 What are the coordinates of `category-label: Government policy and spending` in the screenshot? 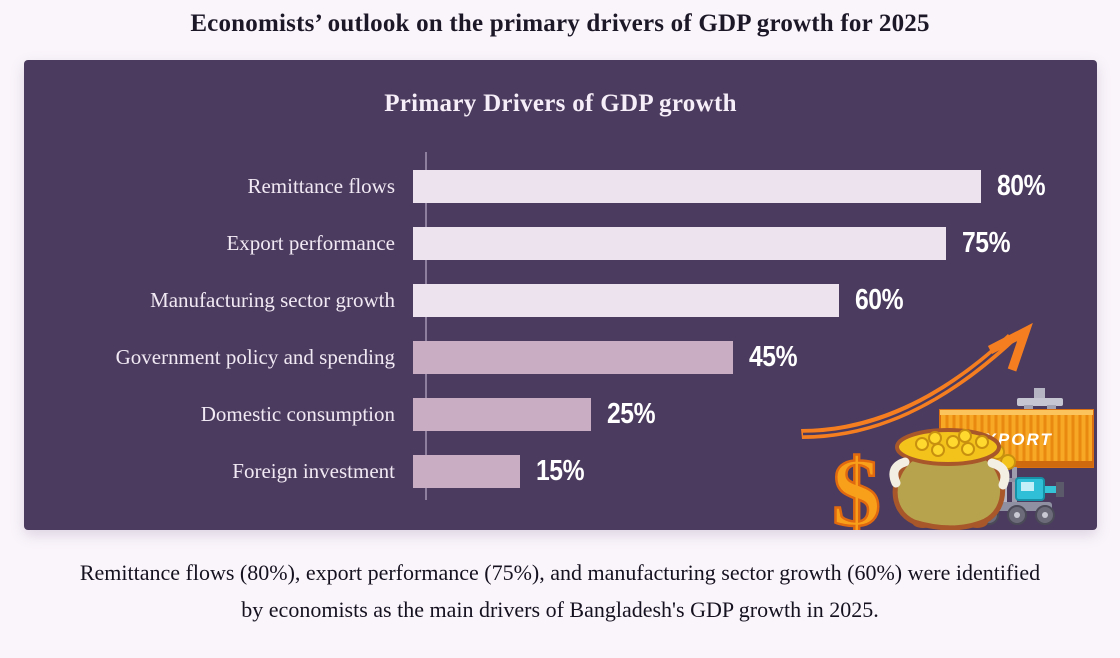 It's located at (255, 357).